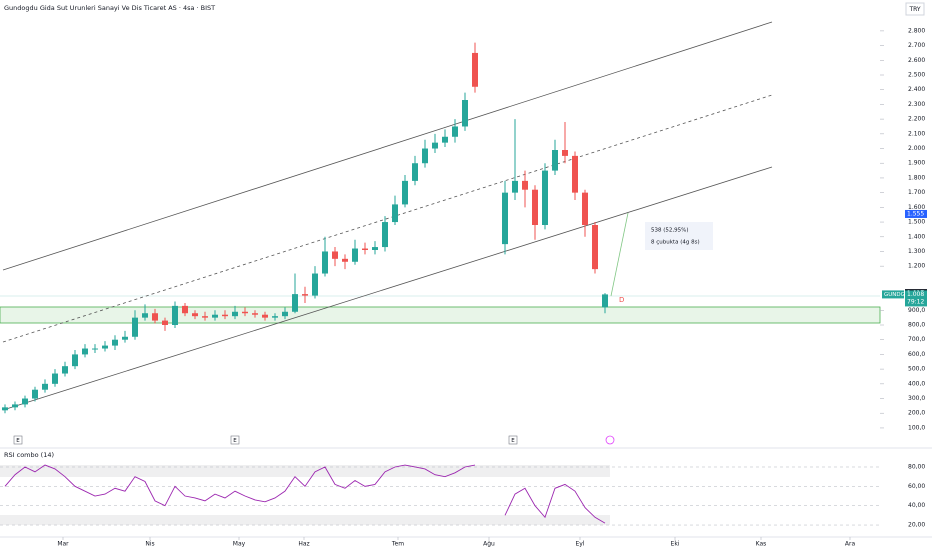  What do you see at coordinates (916, 427) in the screenshot?
I see `y-tick-label: 100,0` at bounding box center [916, 427].